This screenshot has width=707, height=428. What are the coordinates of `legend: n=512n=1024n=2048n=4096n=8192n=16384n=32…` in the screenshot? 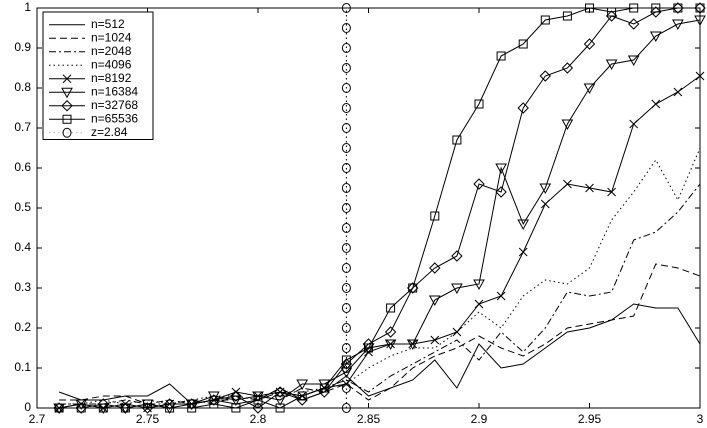 It's located at (98, 75).